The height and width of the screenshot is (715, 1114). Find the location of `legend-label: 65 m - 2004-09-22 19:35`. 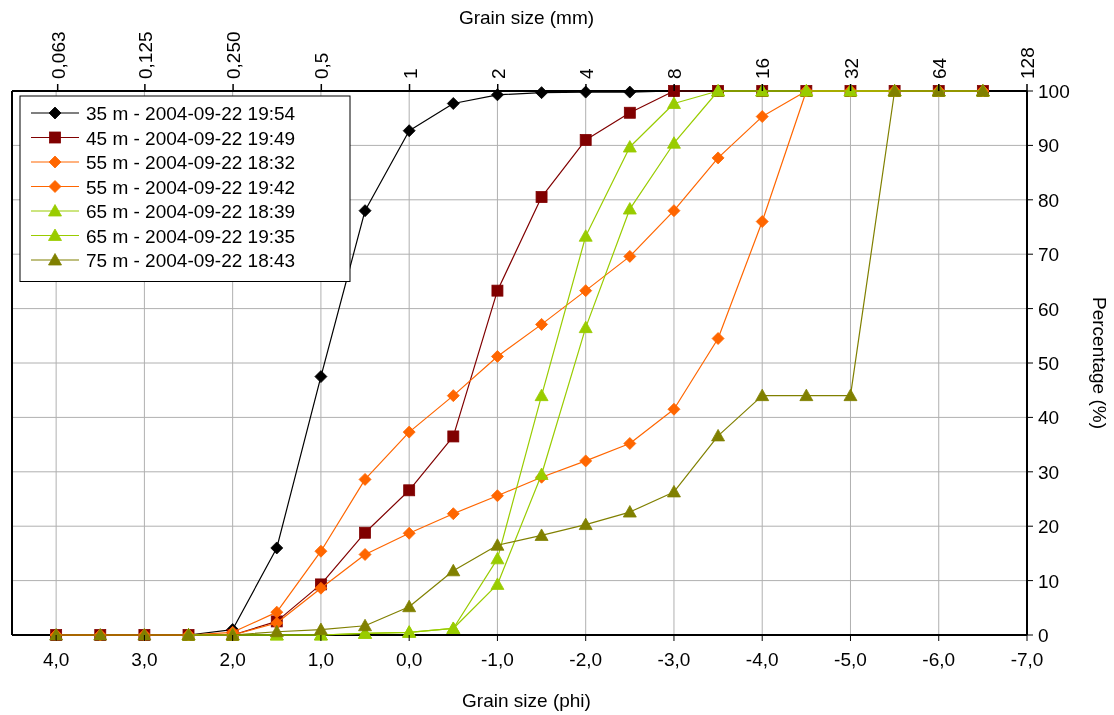

legend-label: 65 m - 2004-09-22 19:35 is located at coordinates (191, 236).